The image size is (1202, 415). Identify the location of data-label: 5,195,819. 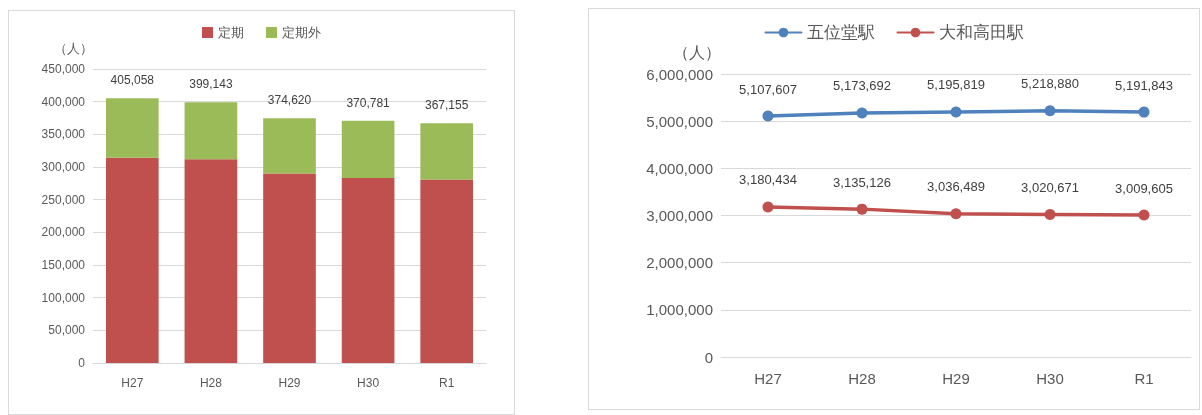
(956, 85).